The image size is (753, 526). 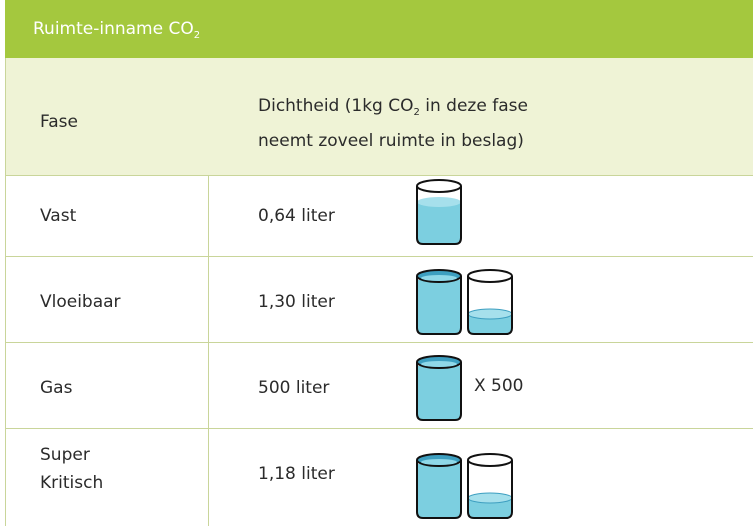 What do you see at coordinates (294, 388) in the screenshot?
I see `density: 500 liter` at bounding box center [294, 388].